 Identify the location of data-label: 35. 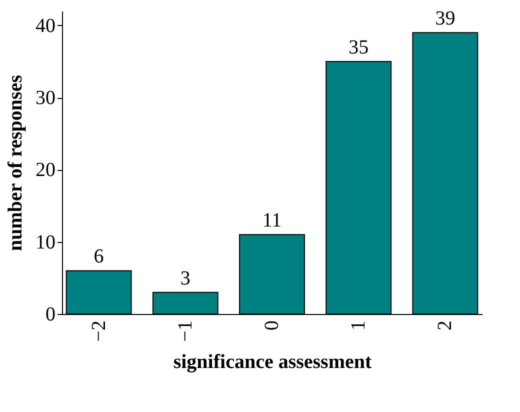
(358, 47).